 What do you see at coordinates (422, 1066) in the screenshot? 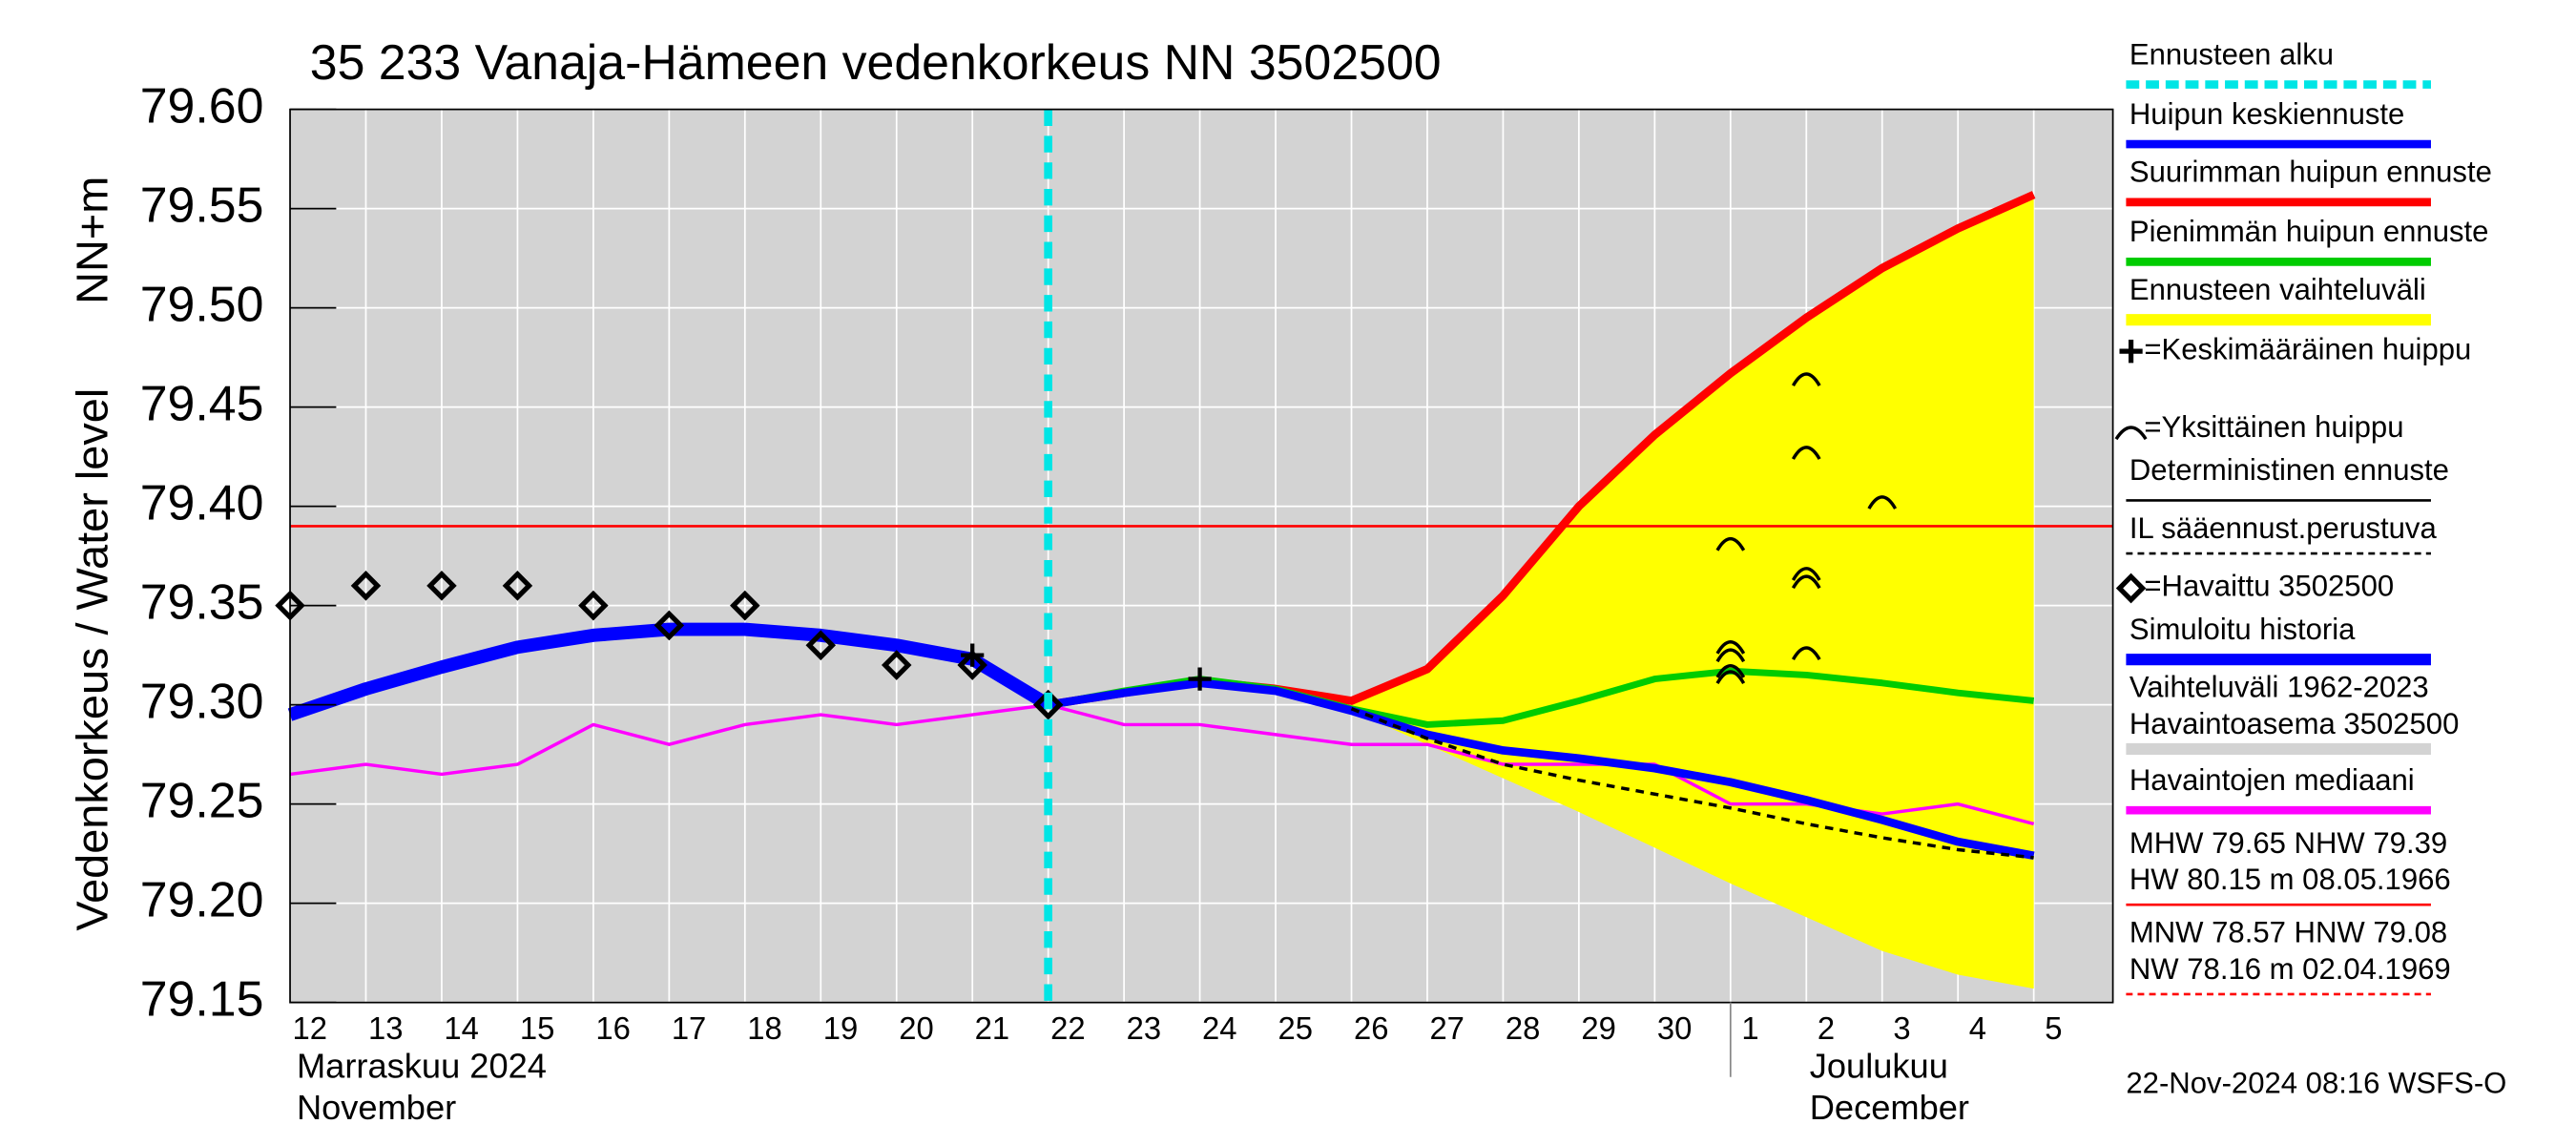
I see `month-label: Marraskuu 2024` at bounding box center [422, 1066].